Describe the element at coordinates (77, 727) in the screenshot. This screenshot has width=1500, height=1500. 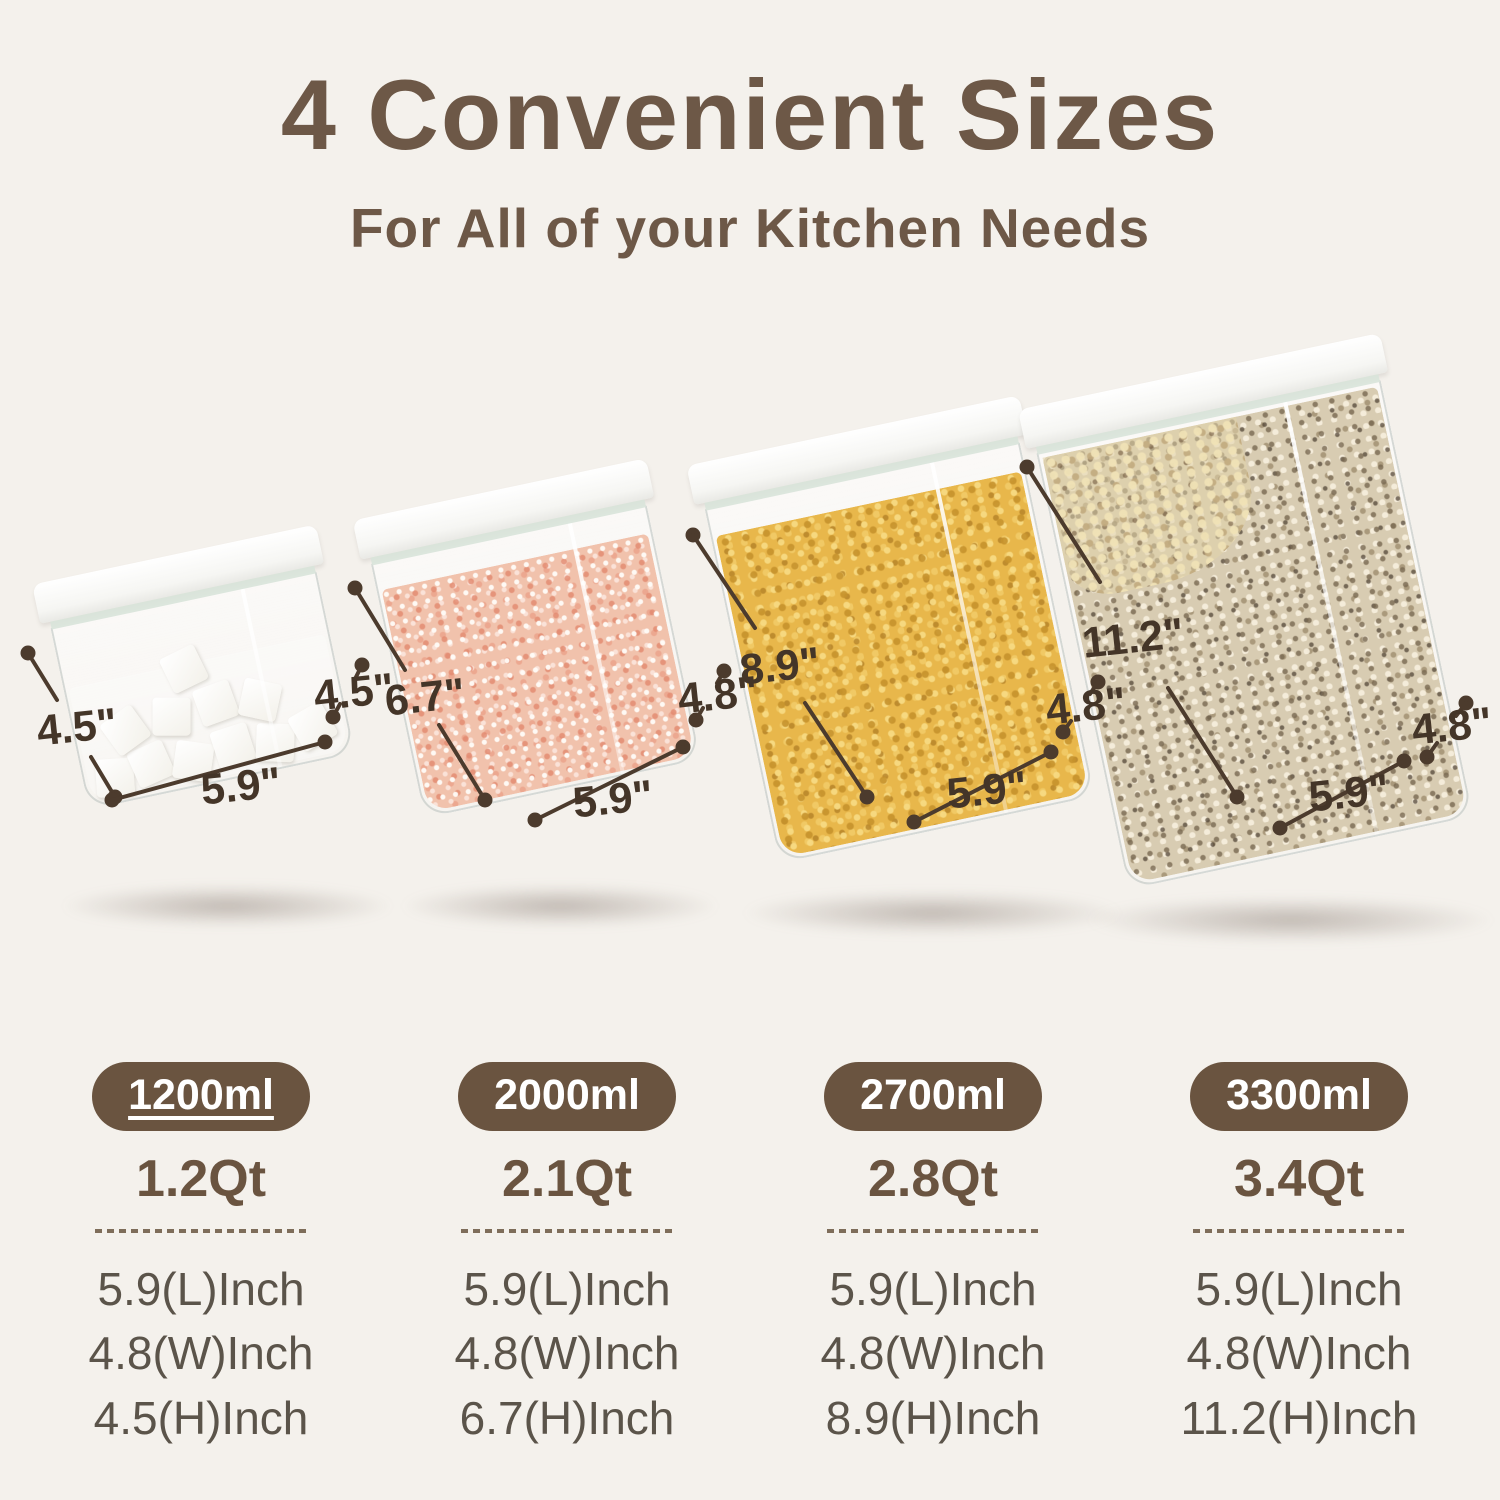
I see `height-dimension-label: 4.5"` at that location.